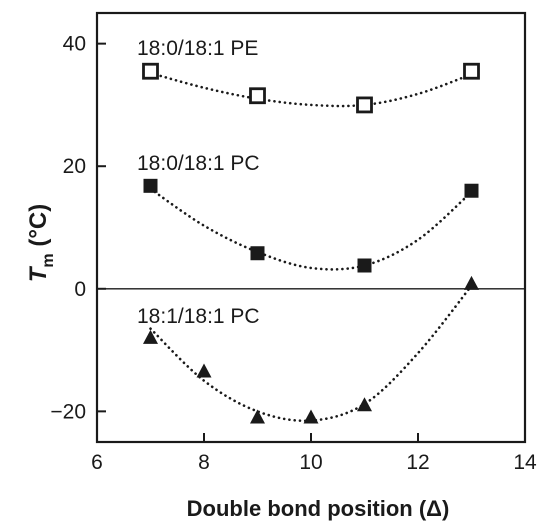  What do you see at coordinates (318, 508) in the screenshot?
I see `x-axis-title: Double bond position (Δ)` at bounding box center [318, 508].